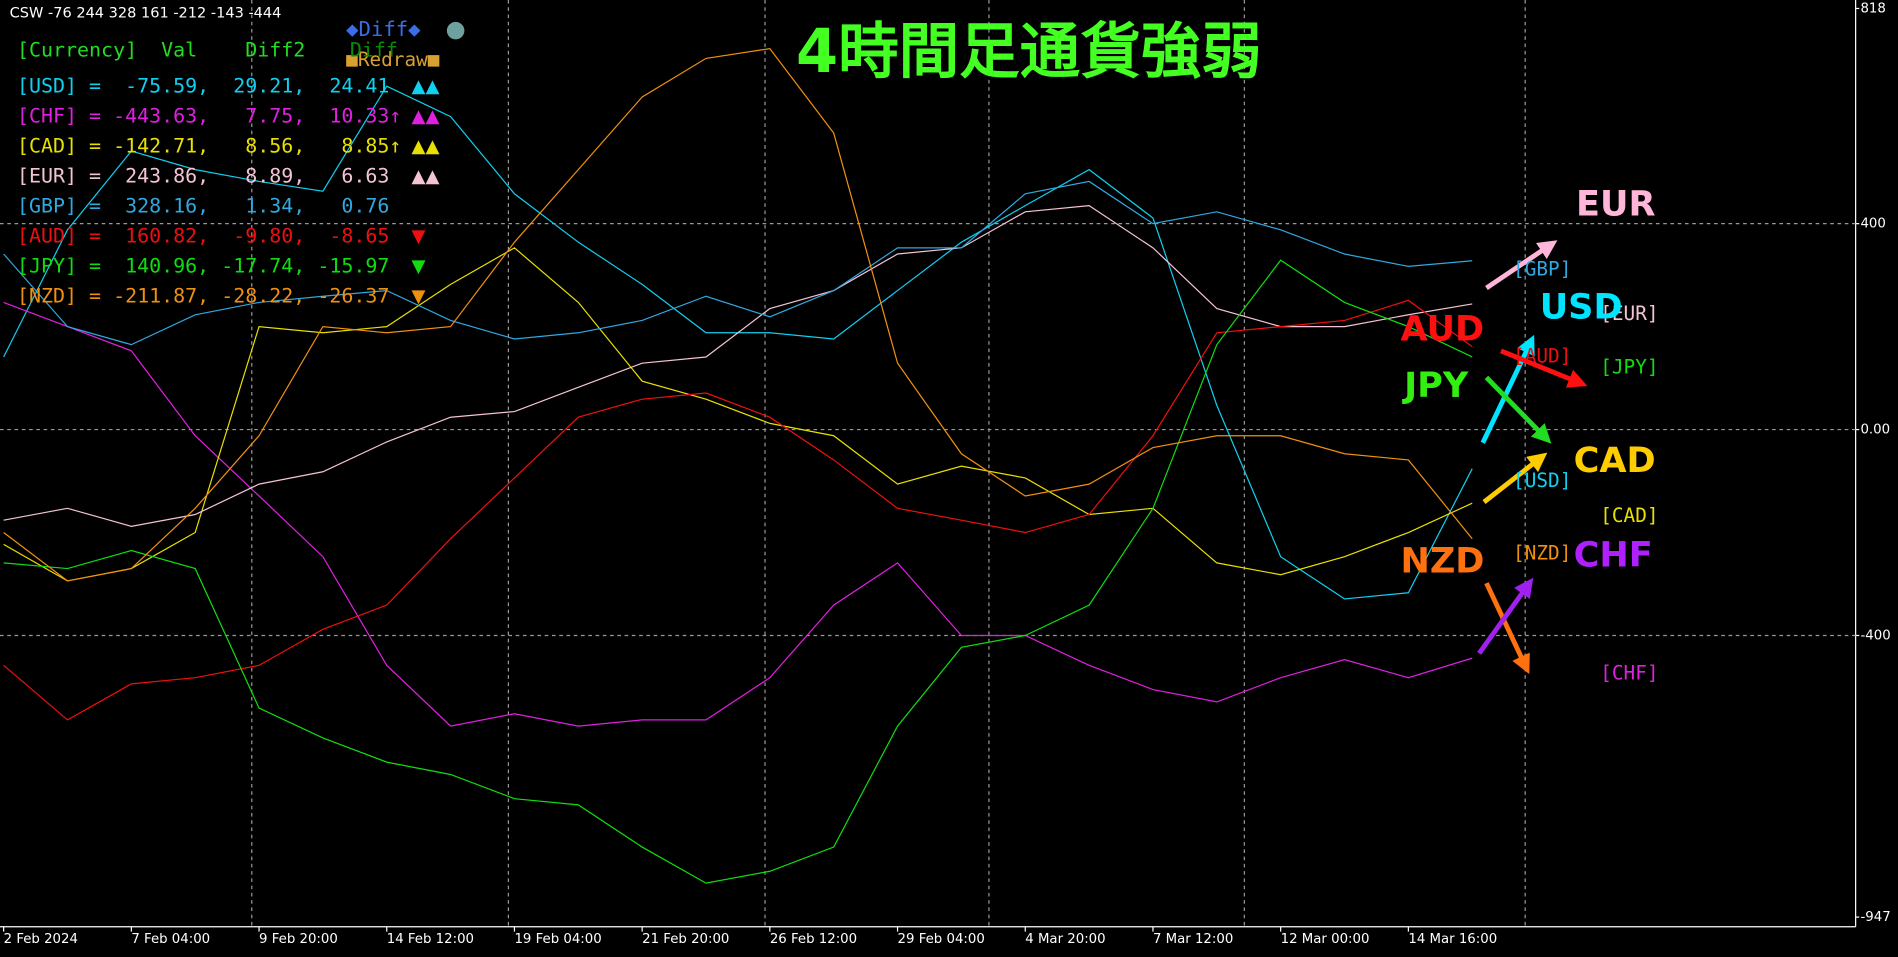 The width and height of the screenshot is (1898, 957). I want to click on y-tick-label: 0.00, so click(1875, 430).